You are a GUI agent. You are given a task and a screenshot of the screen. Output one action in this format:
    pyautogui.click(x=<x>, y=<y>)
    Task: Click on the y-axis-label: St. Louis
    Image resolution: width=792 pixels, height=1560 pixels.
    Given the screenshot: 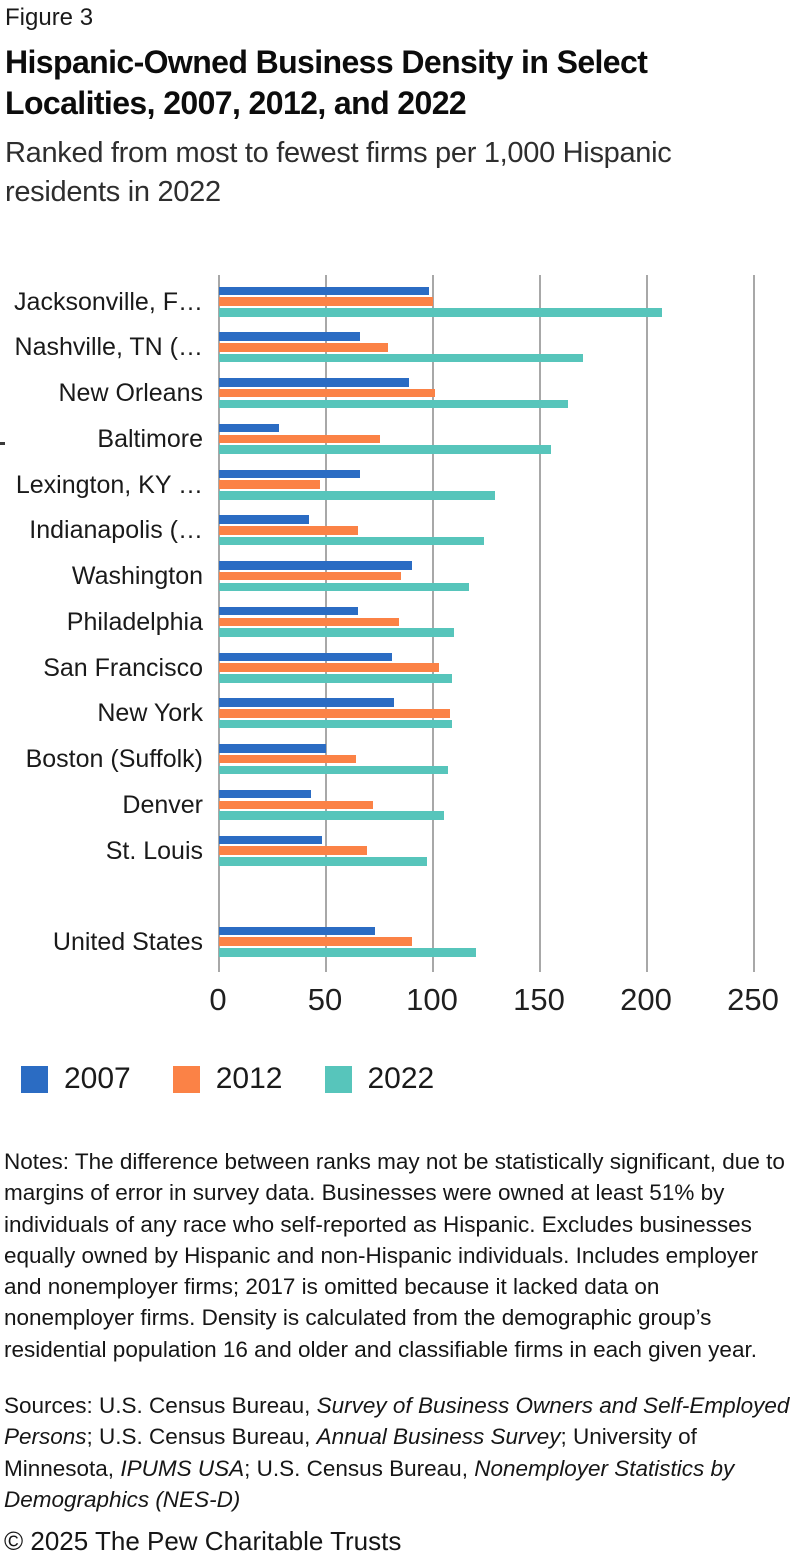 What is the action you would take?
    pyautogui.click(x=154, y=850)
    